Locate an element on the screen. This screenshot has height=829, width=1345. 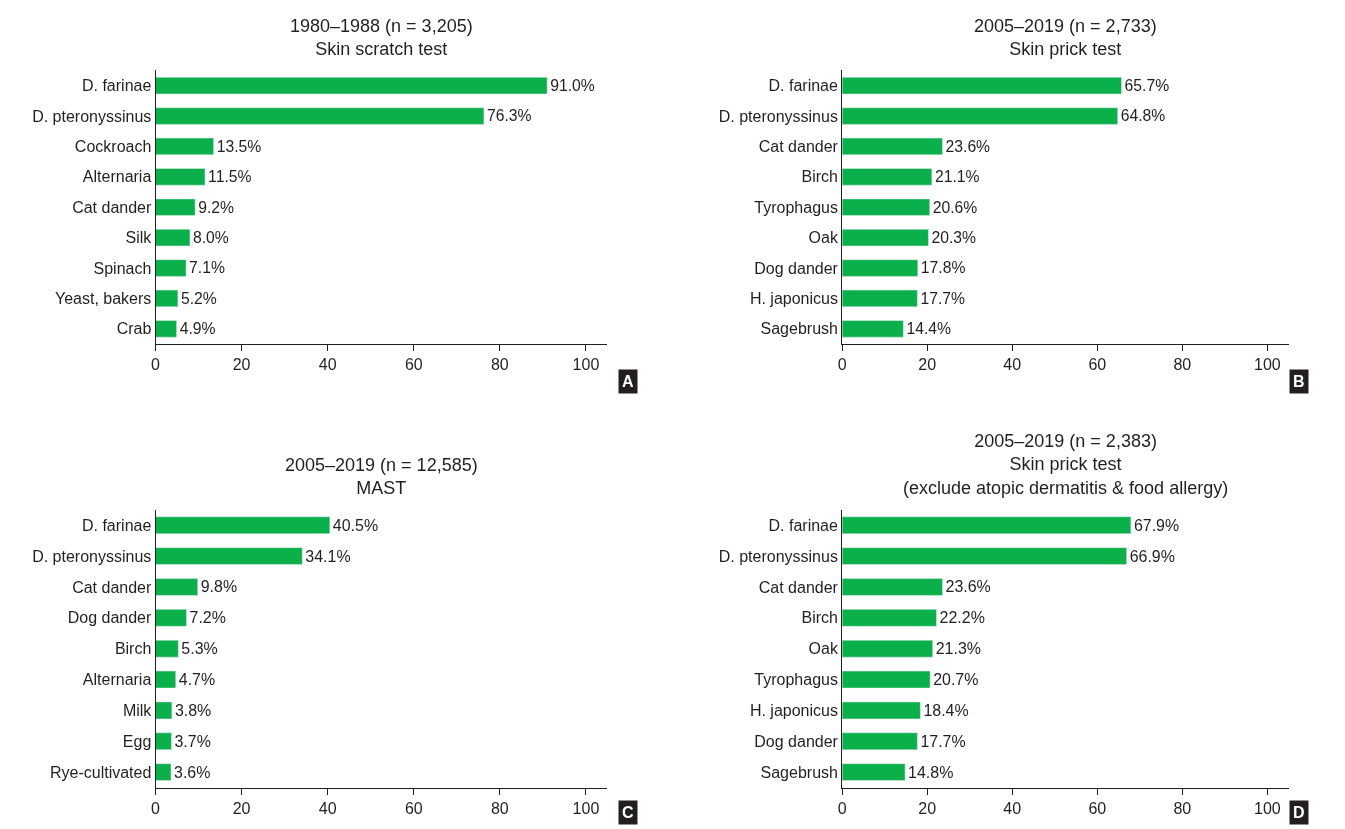
data-label: 17.7% is located at coordinates (943, 298).